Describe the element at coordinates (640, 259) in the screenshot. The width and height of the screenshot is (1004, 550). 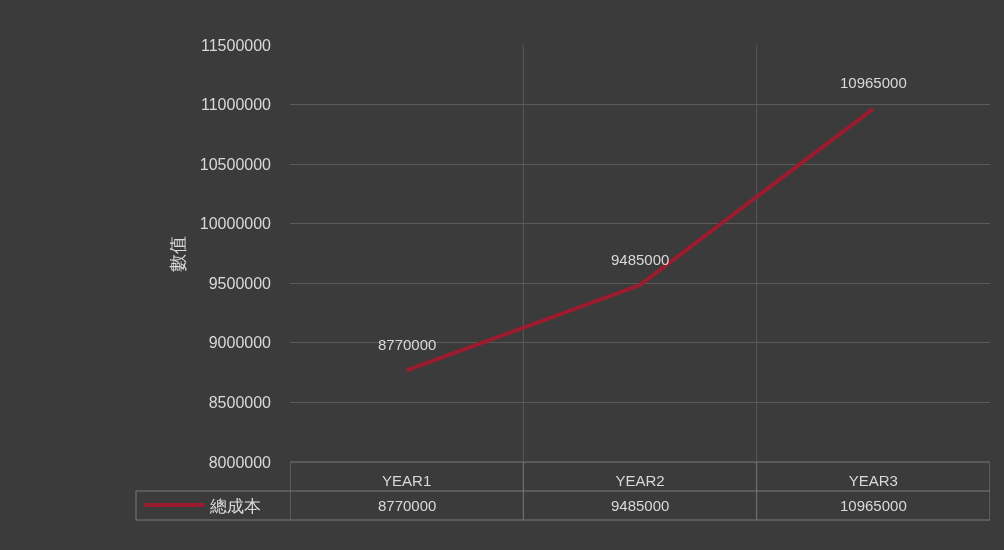
I see `data-label: 9485000` at that location.